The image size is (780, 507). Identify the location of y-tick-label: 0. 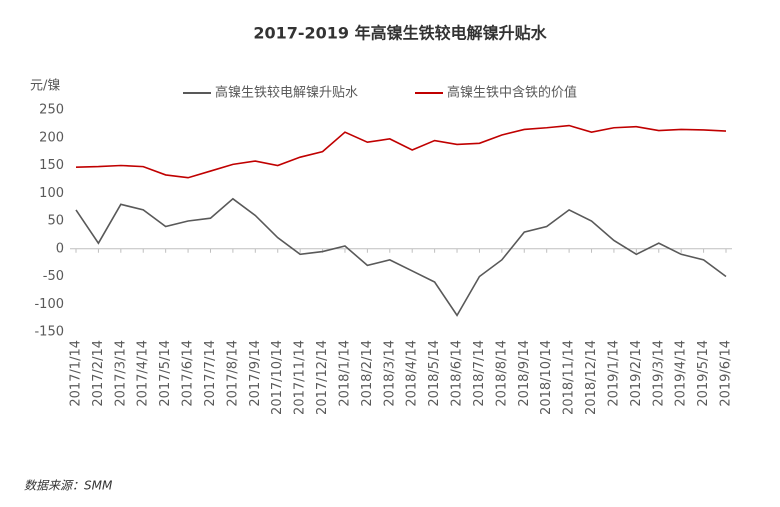
(60, 248).